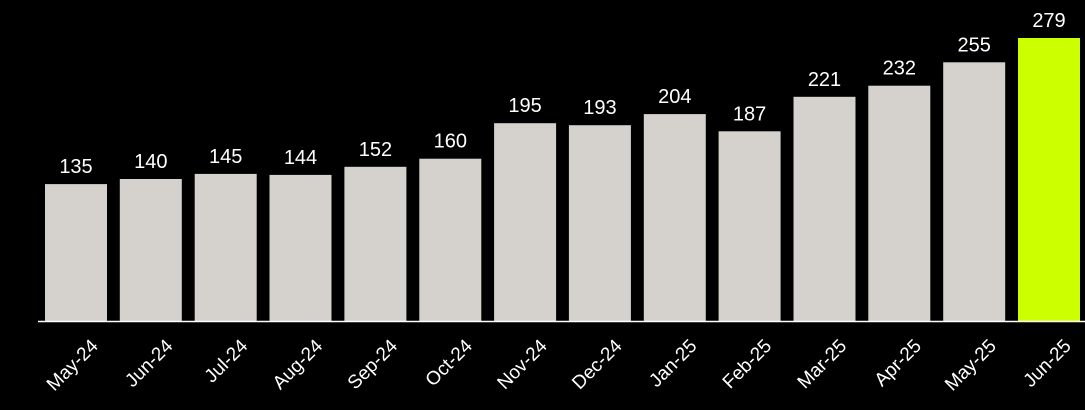  Describe the element at coordinates (597, 364) in the screenshot. I see `x-tick-label-dec-24: Dec-24` at that location.